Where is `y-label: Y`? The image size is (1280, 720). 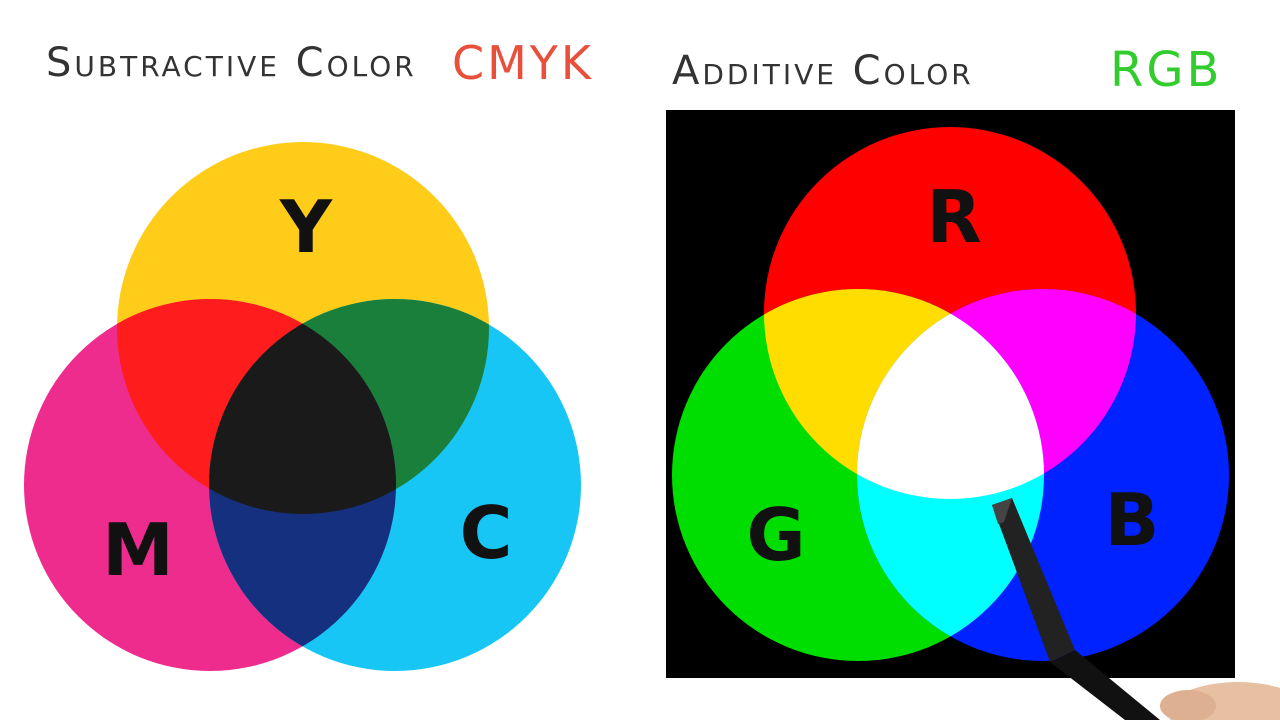
y-label: Y is located at coordinates (306, 227).